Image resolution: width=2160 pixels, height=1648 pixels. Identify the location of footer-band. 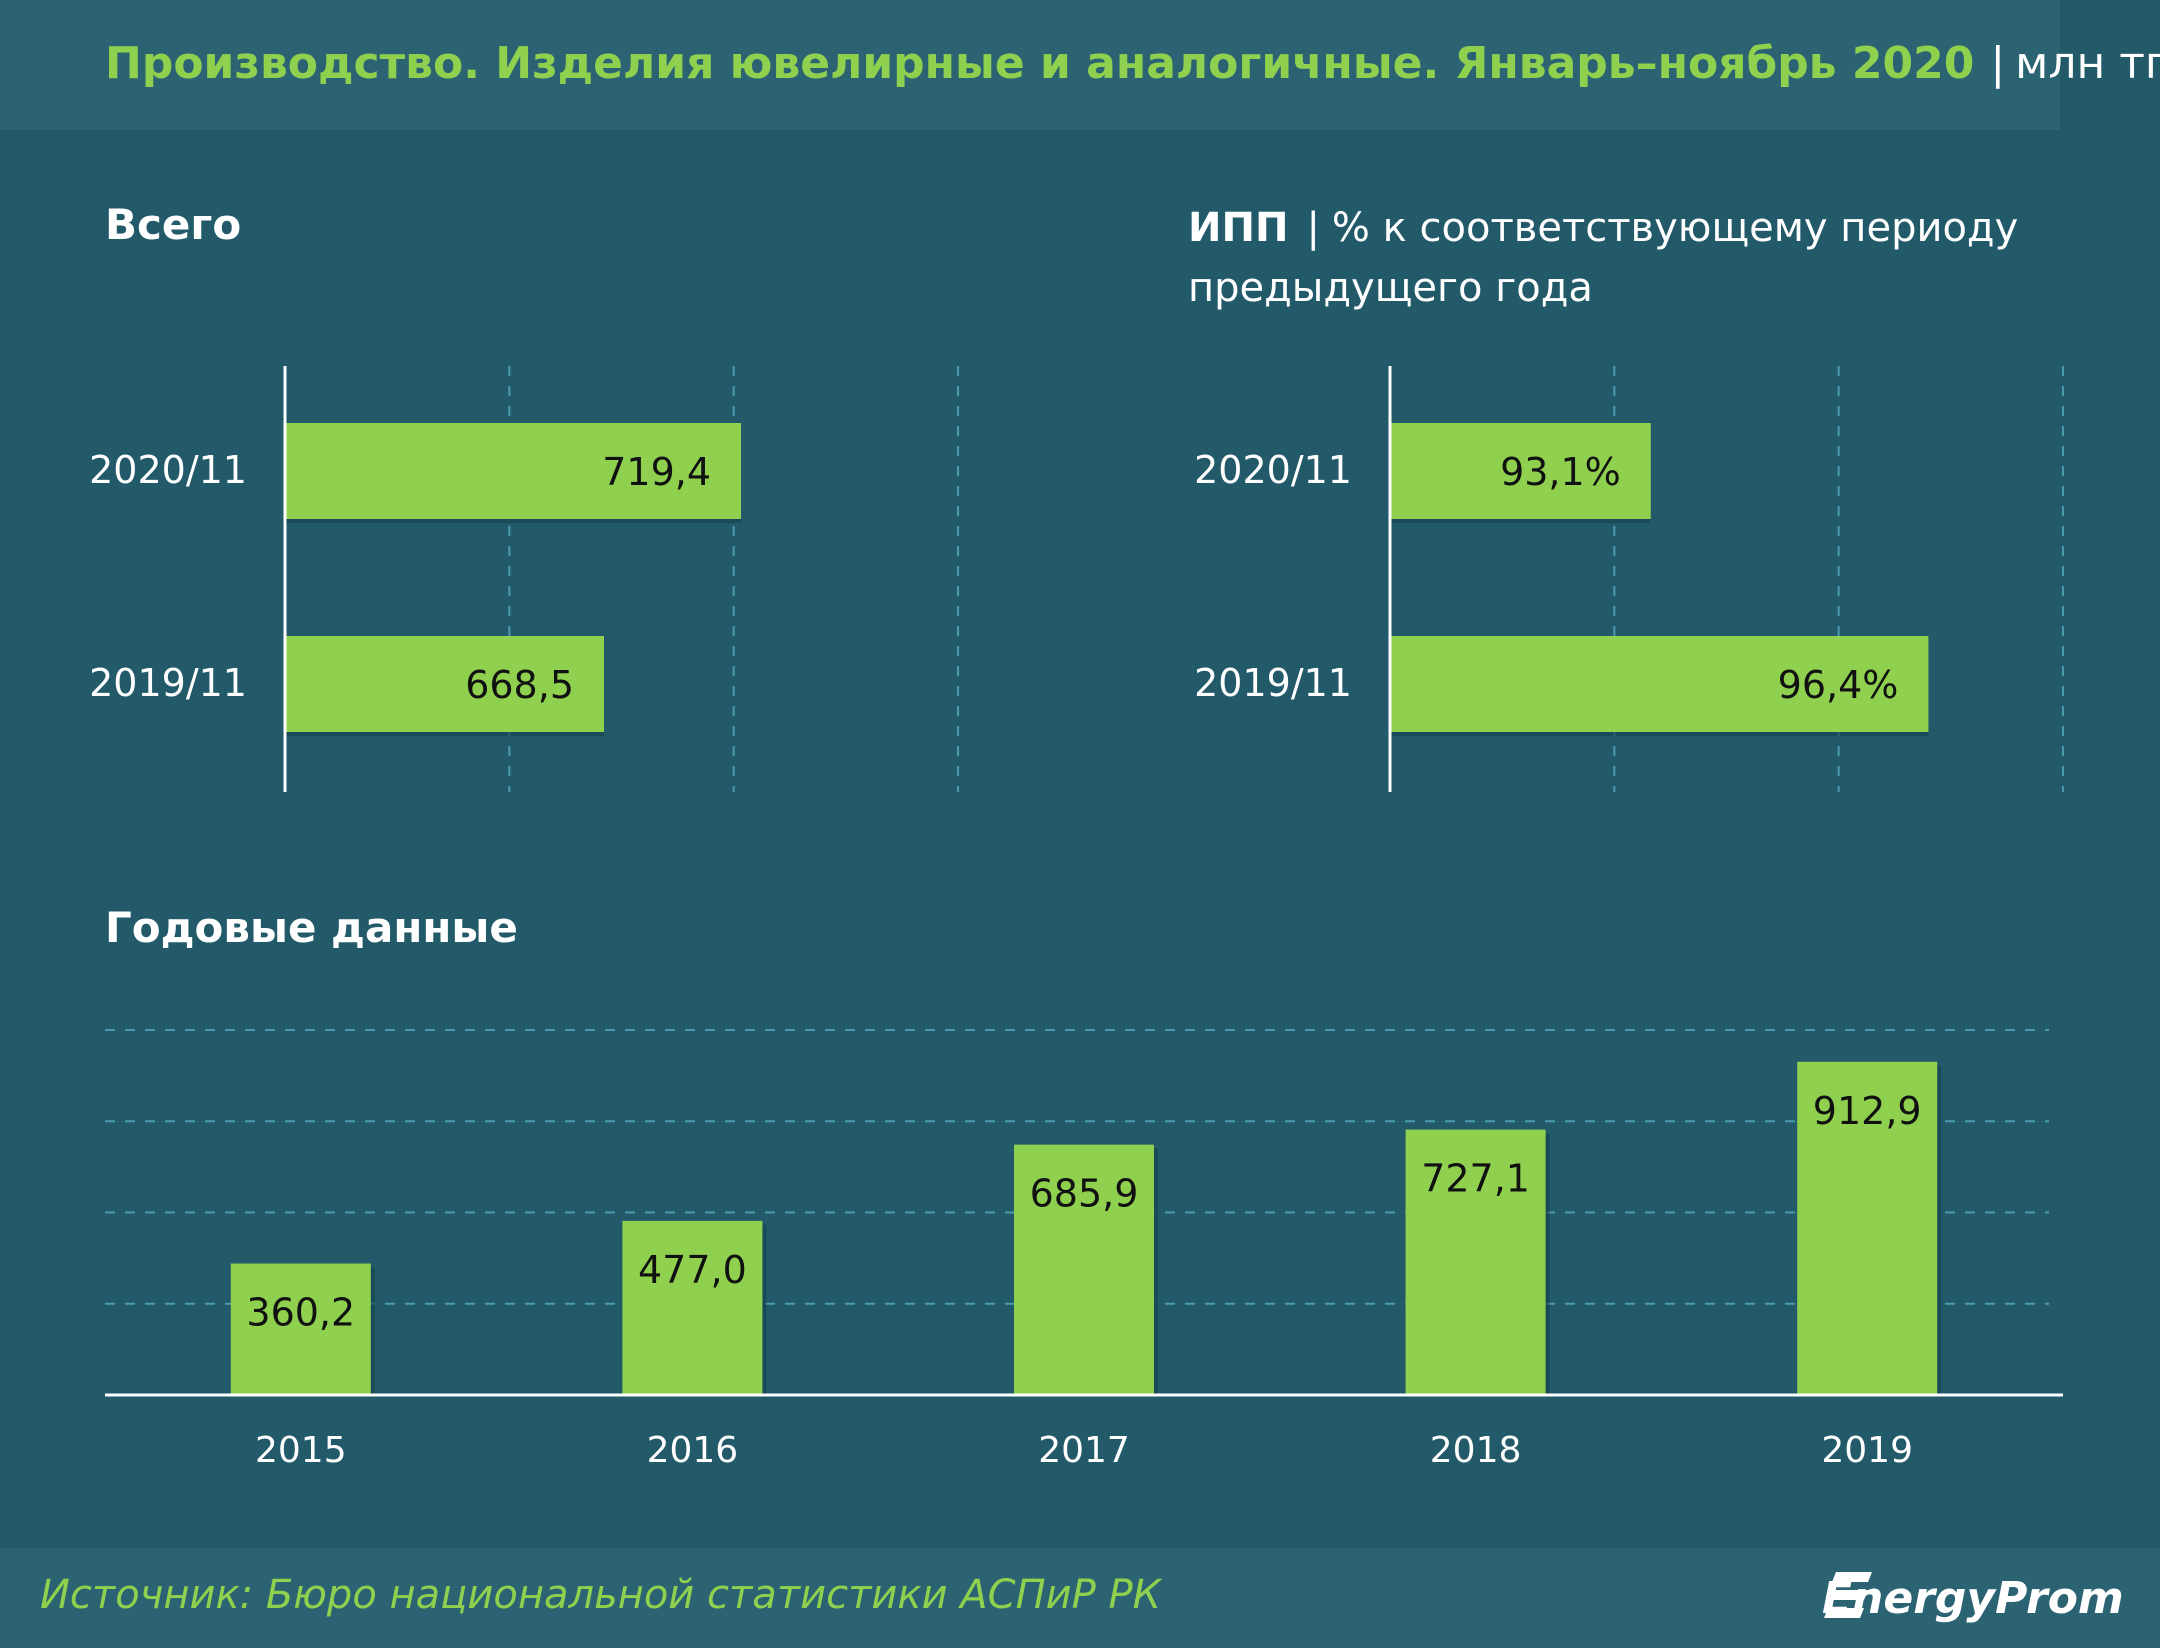
(1080, 1598).